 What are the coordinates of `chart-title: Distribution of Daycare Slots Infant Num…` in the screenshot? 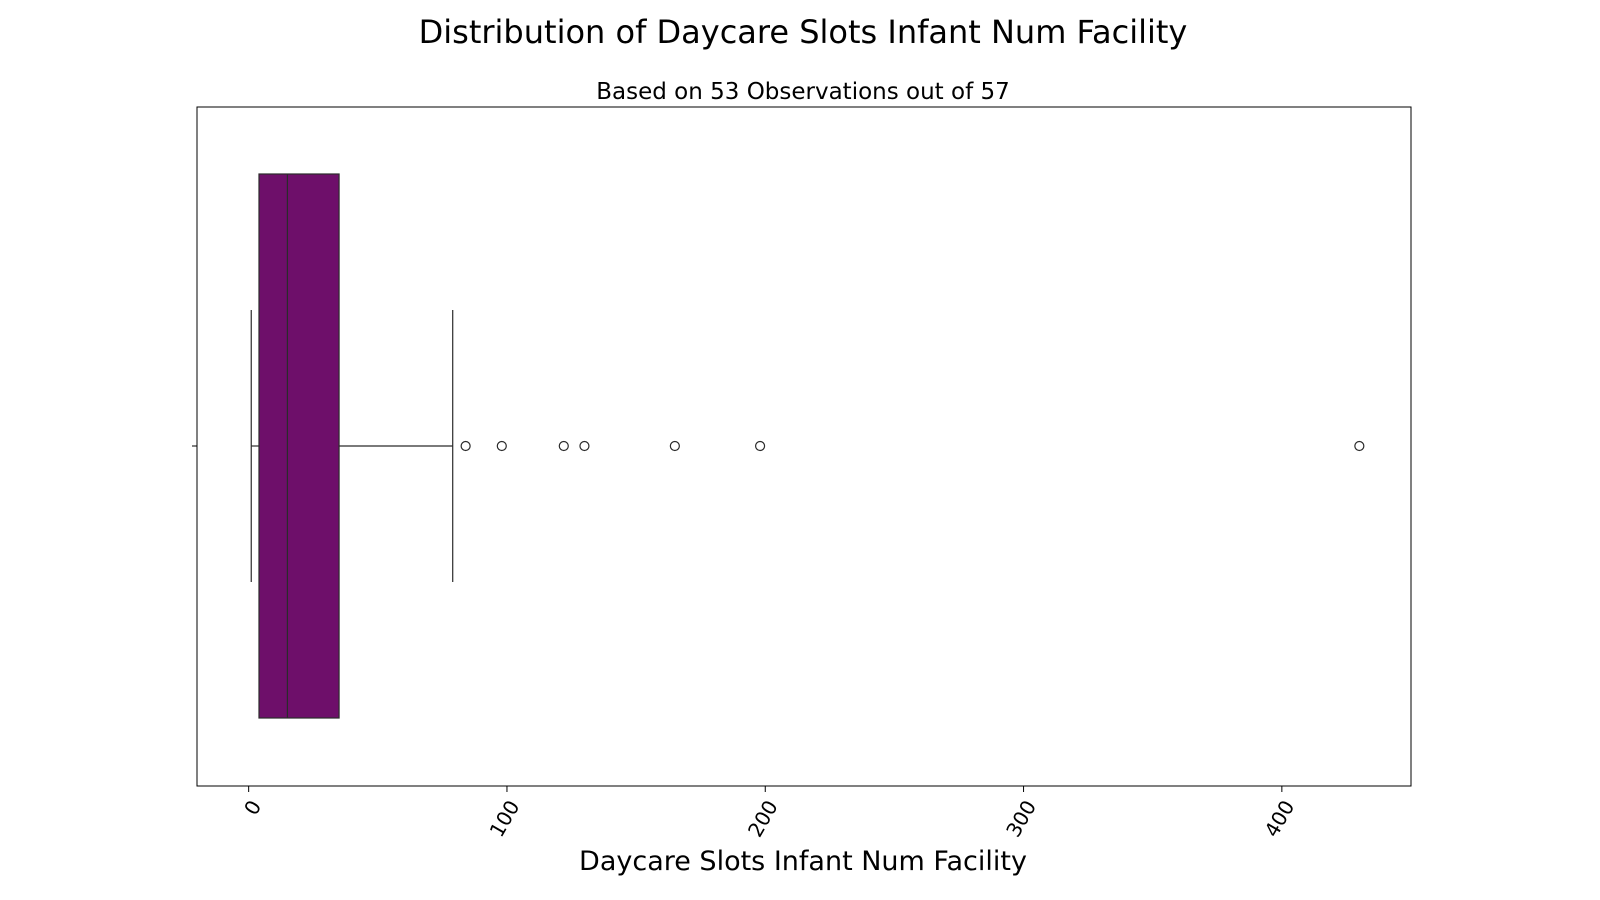 It's located at (803, 32).